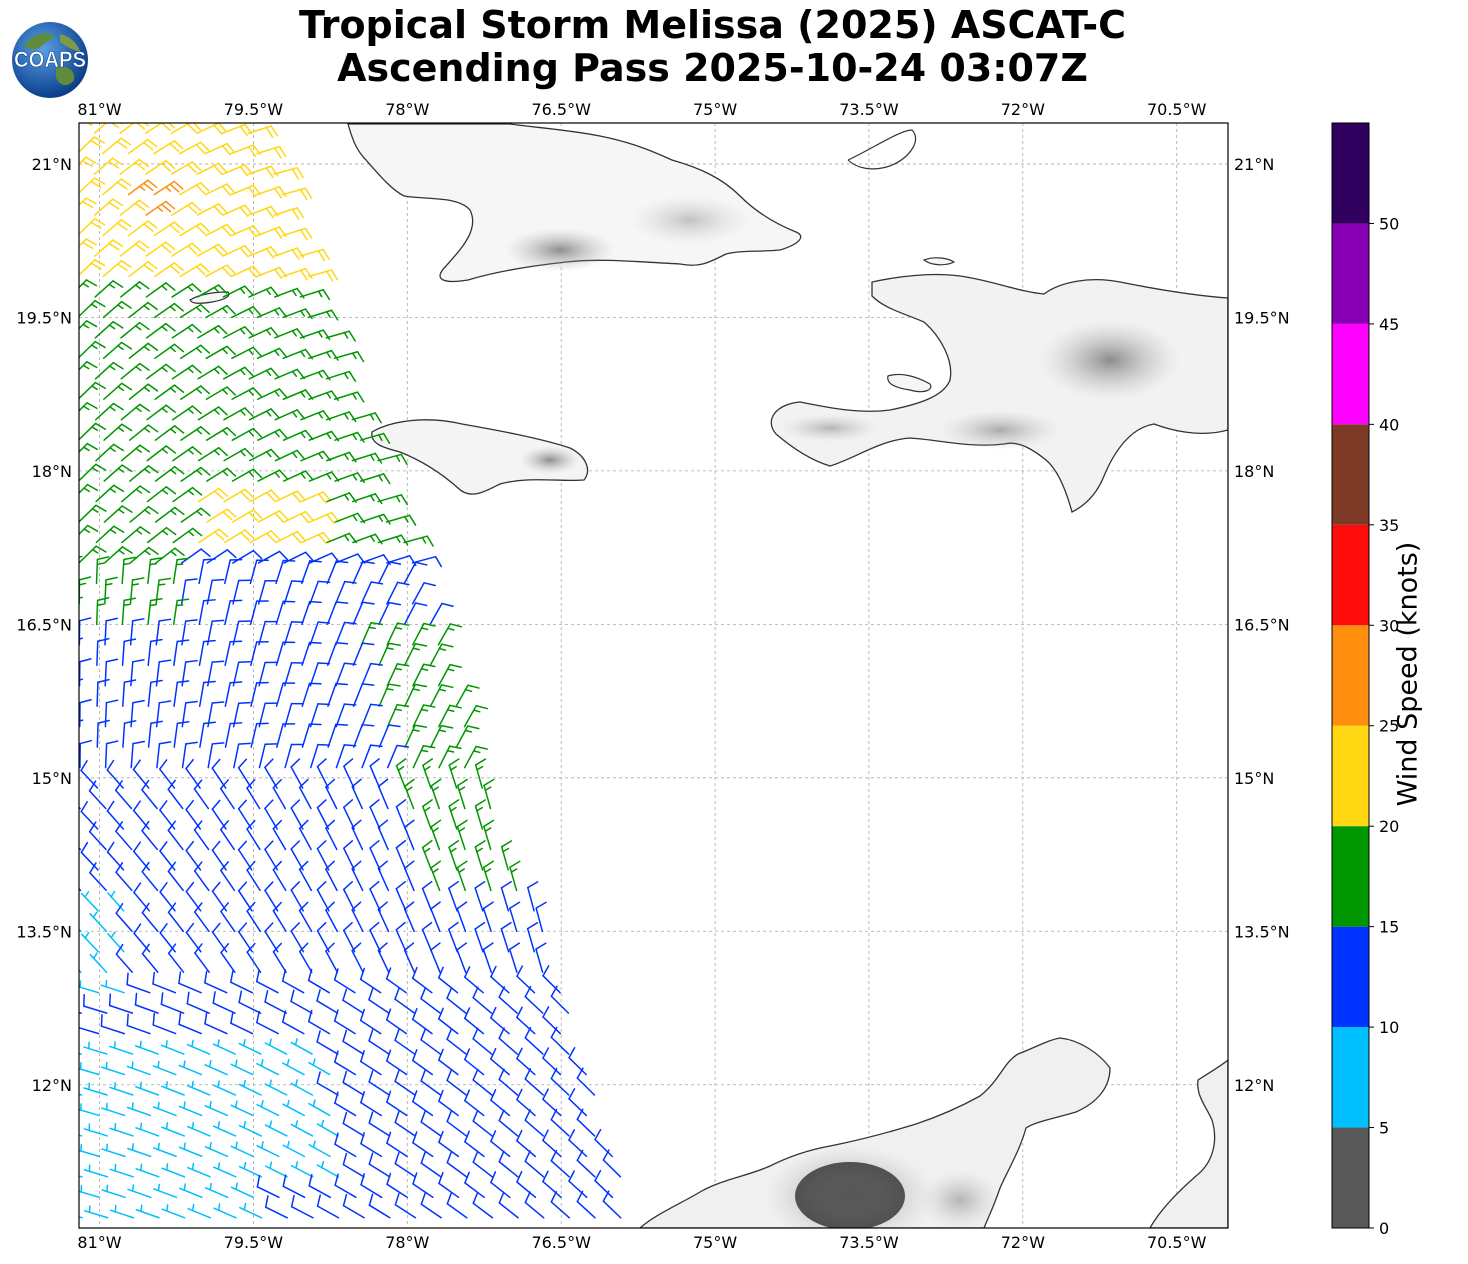 Image resolution: width=1468 pixels, height=1264 pixels. What do you see at coordinates (1254, 164) in the screenshot?
I see `lat-label-right: 21°N` at bounding box center [1254, 164].